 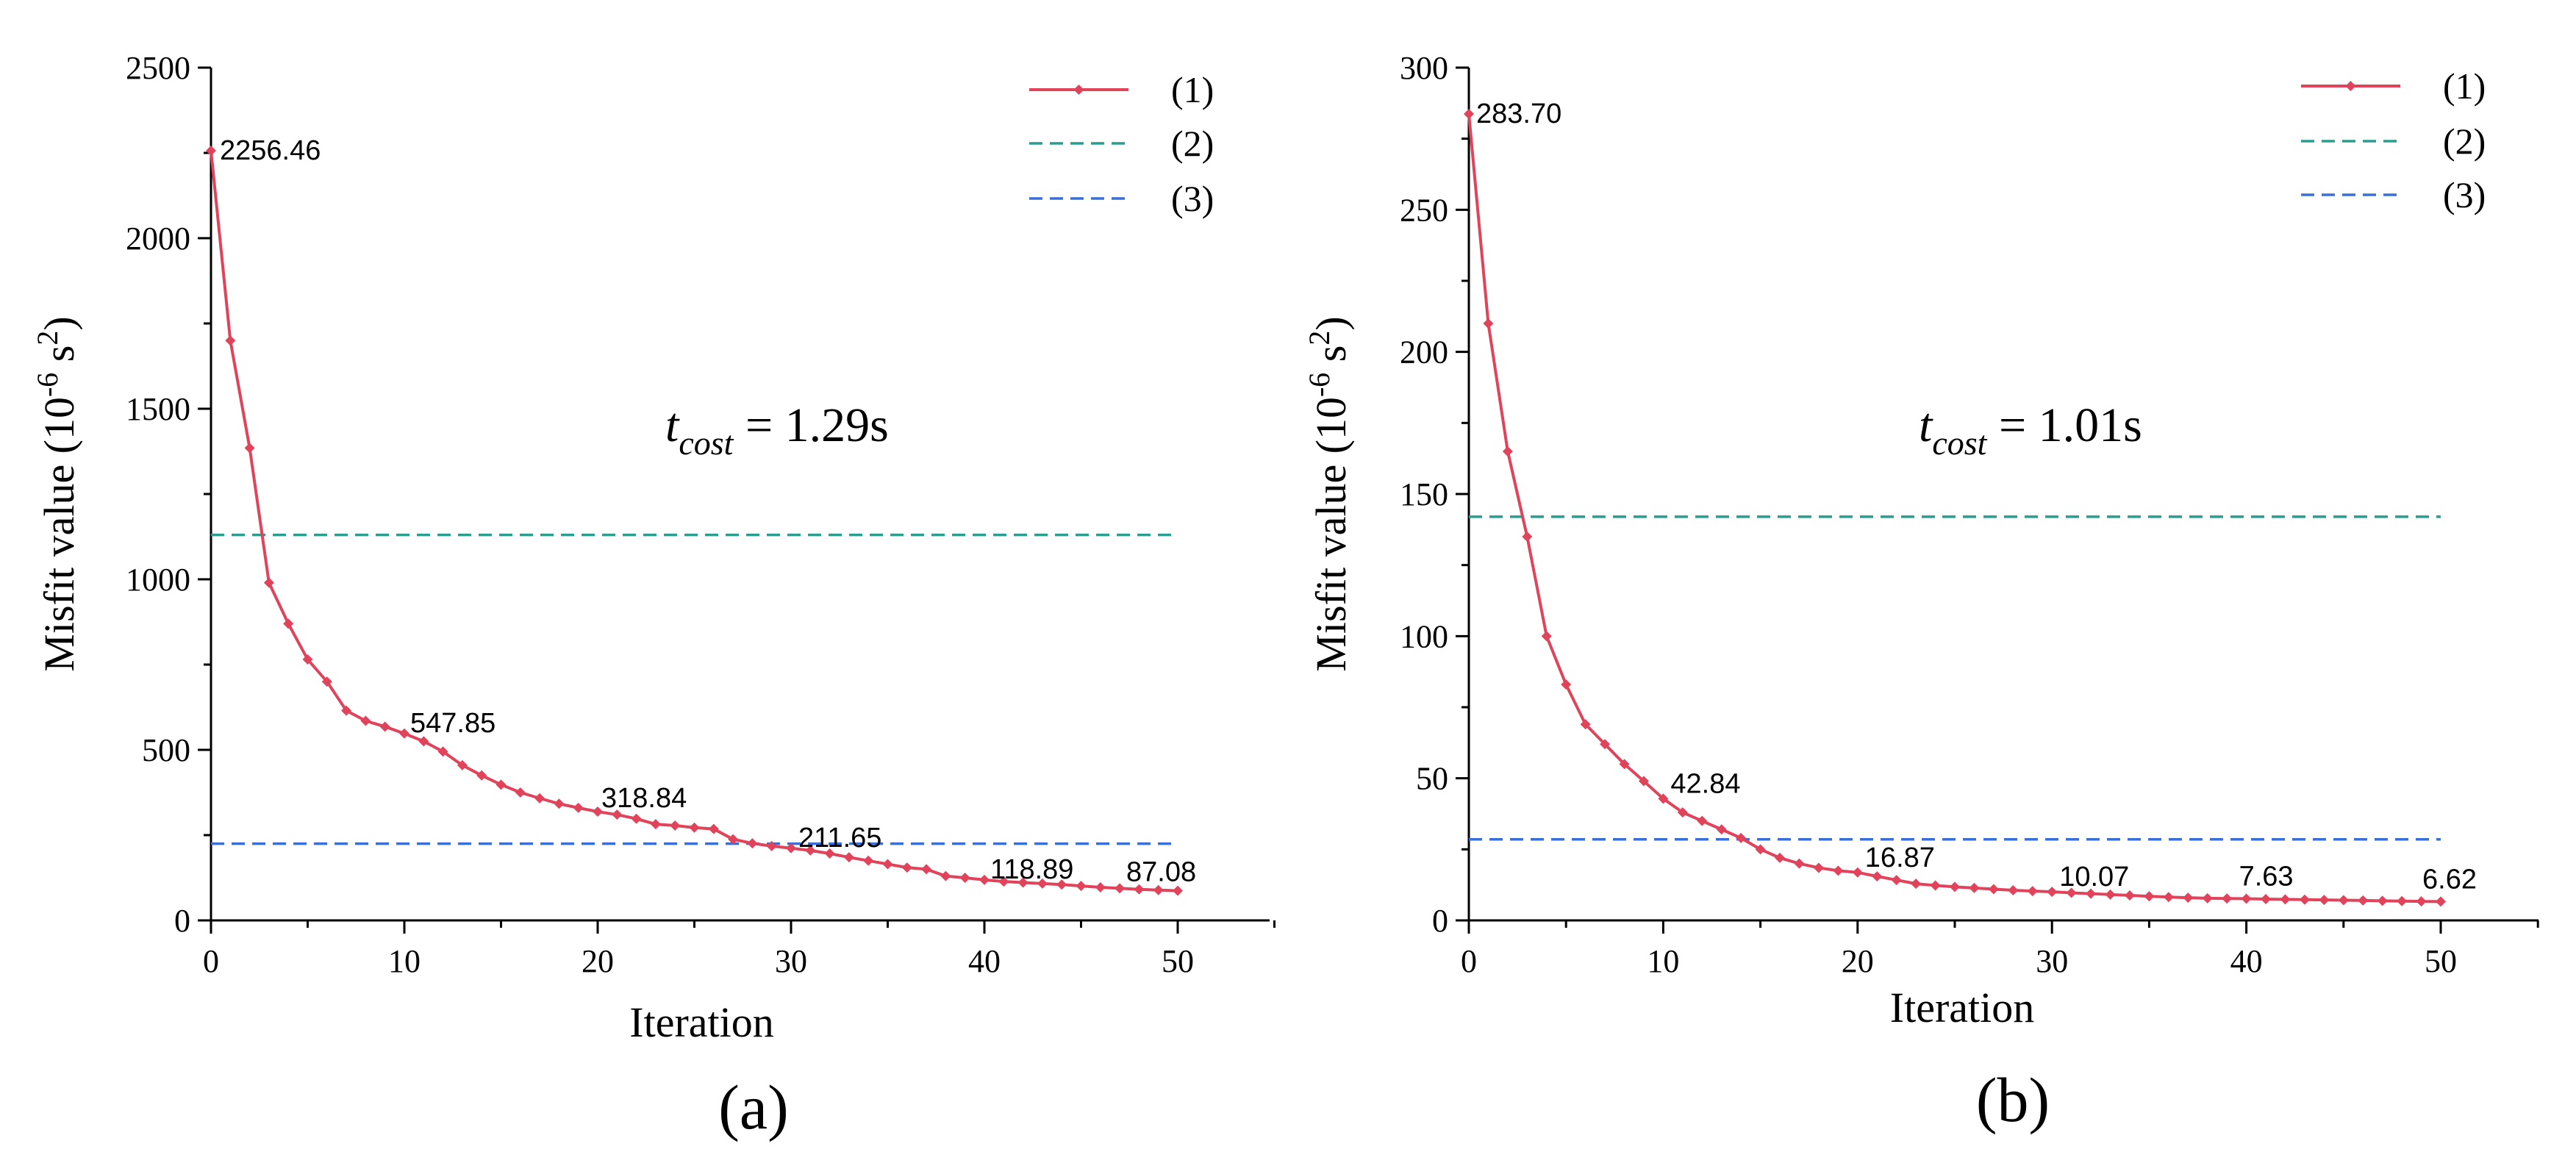 What do you see at coordinates (644, 798) in the screenshot?
I see `data-label: 318.84` at bounding box center [644, 798].